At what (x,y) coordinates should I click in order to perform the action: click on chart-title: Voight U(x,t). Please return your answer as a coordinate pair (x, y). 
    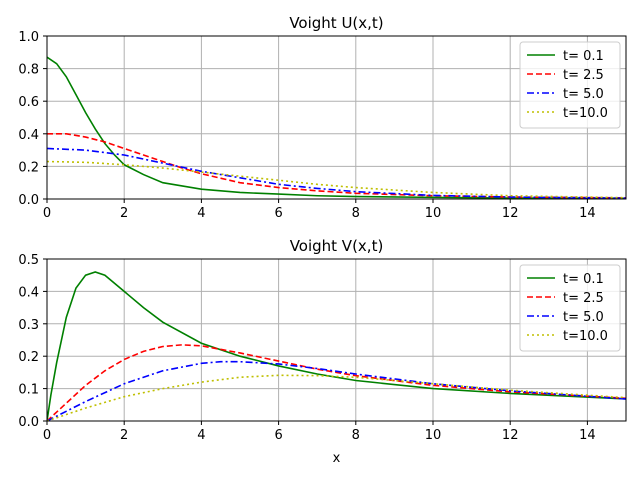
    Looking at the image, I should click on (336, 23).